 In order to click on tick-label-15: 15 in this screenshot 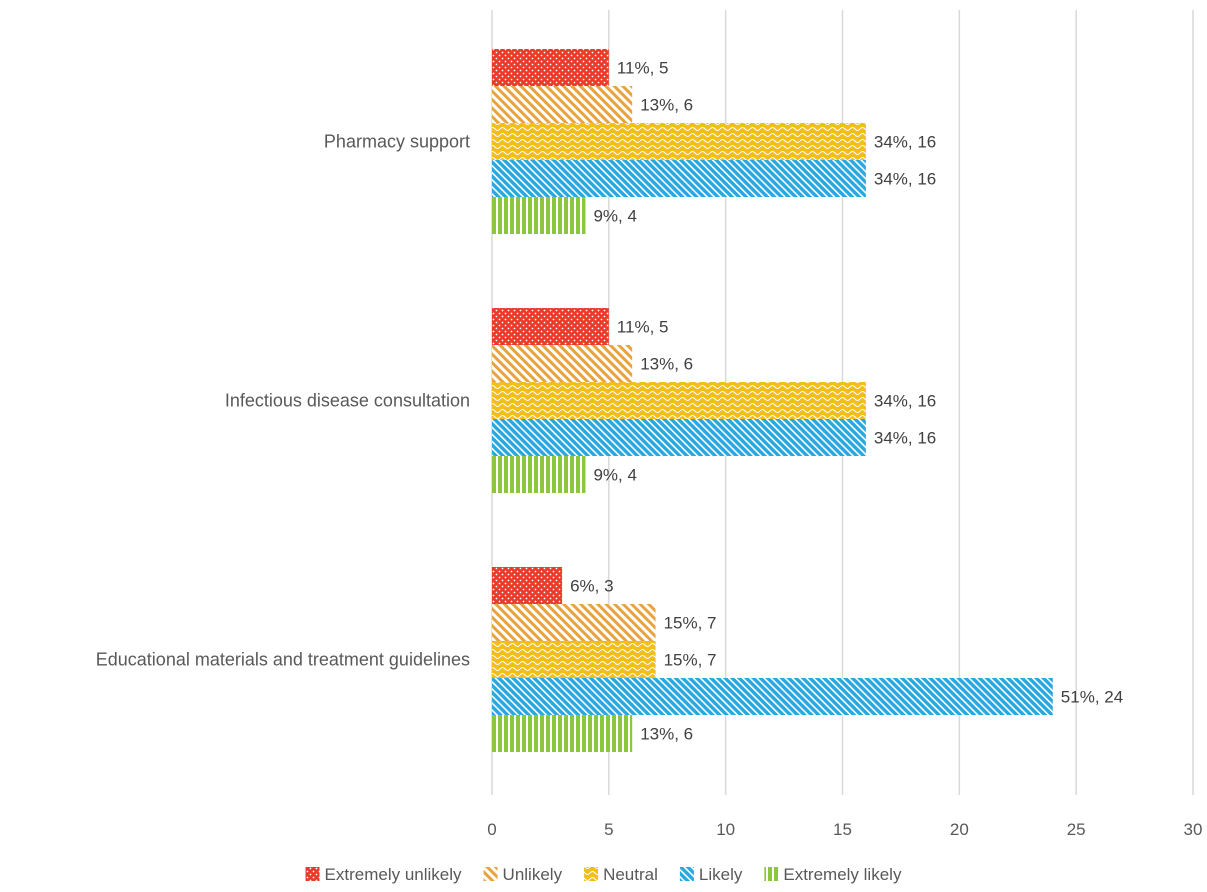, I will do `click(842, 829)`.